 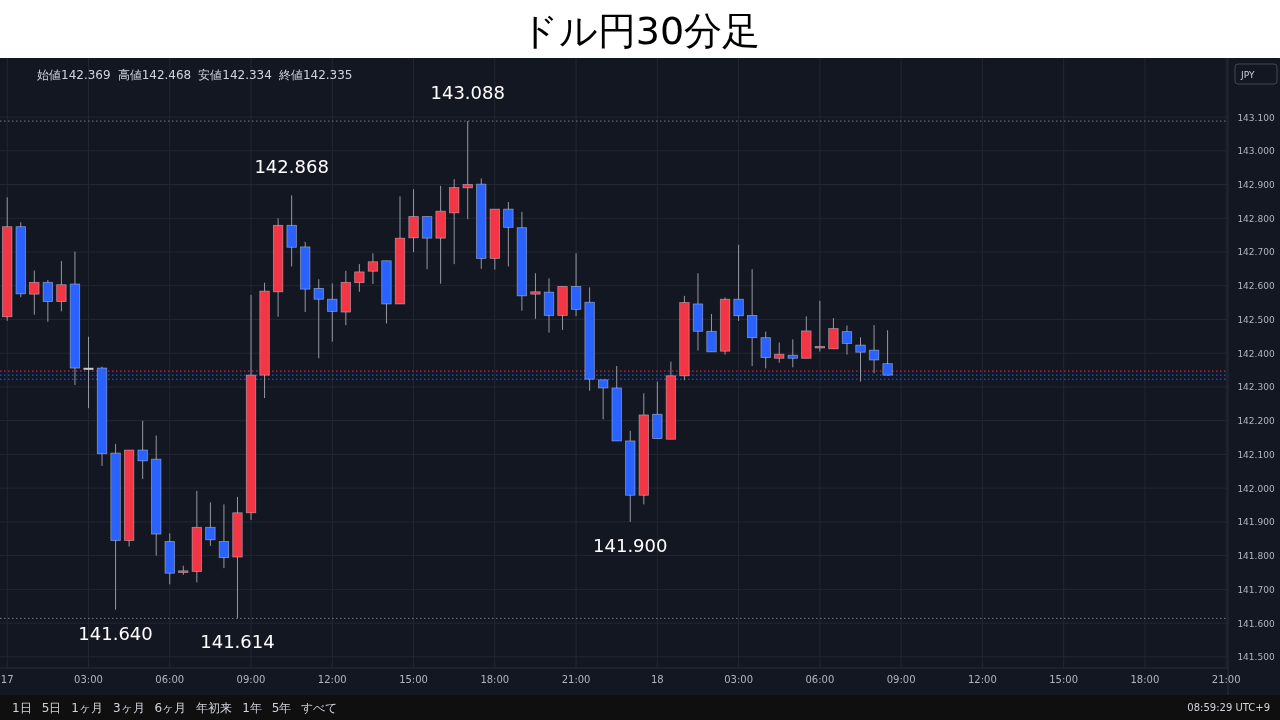 I want to click on text: JPY, so click(x=1247, y=75).